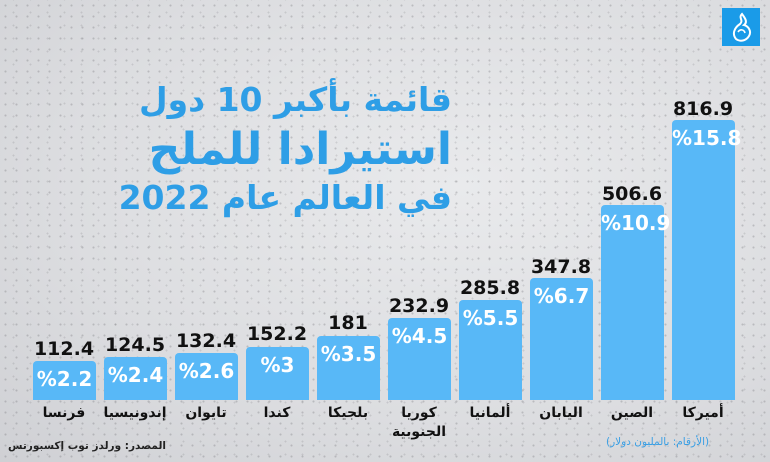  What do you see at coordinates (632, 413) in the screenshot?
I see `category-label: الصين` at bounding box center [632, 413].